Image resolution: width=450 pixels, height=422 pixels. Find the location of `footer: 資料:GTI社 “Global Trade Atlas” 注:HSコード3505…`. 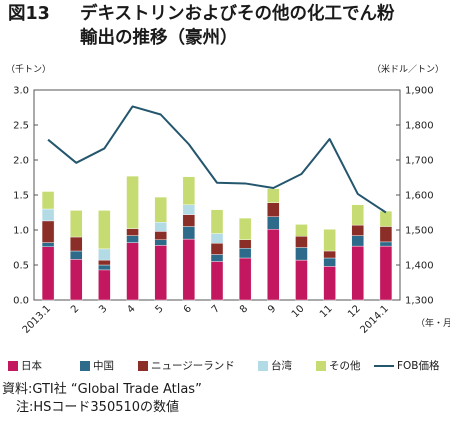

footer: 資料:GTI社 “Global Trade Atlas” 注:HSコード3505… is located at coordinates (102, 399).